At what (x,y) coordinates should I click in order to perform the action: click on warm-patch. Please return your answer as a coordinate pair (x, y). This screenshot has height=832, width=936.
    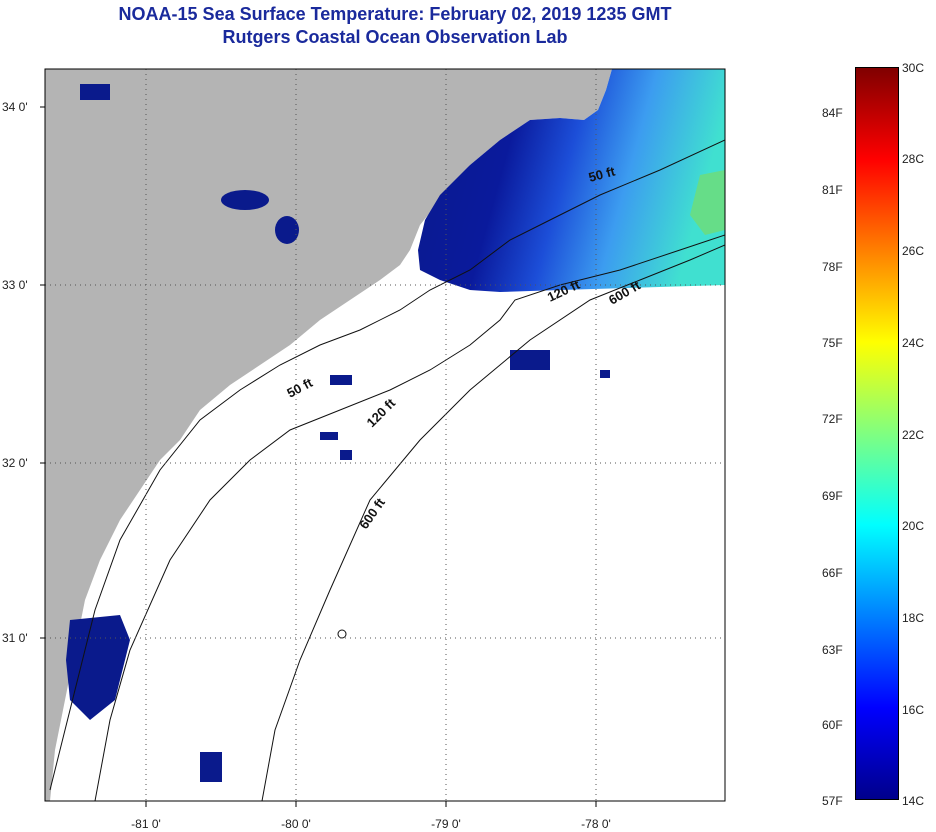
    Looking at the image, I should click on (707, 202).